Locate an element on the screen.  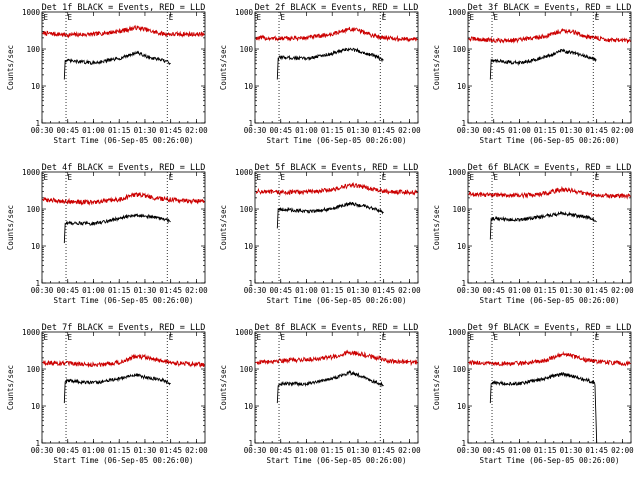
chart-title: Det 3f BLACK = Events, RED = LLD is located at coordinates (550, 8).